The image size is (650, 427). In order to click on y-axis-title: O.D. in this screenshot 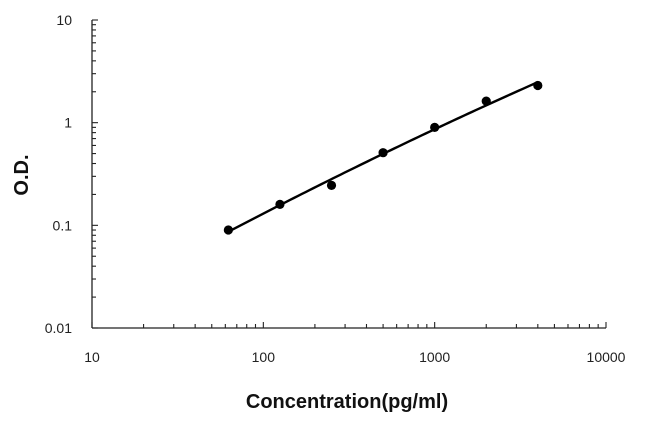, I will do `click(22, 174)`.